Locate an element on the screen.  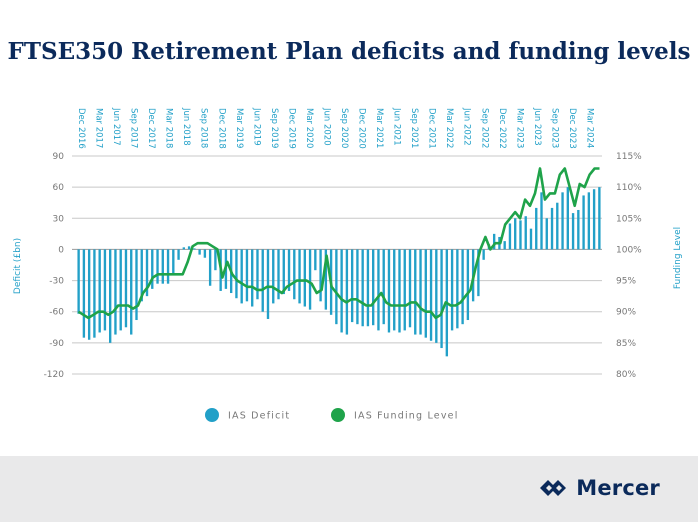
x-tick-label: Dec 2019 is located at coordinates (291, 128).